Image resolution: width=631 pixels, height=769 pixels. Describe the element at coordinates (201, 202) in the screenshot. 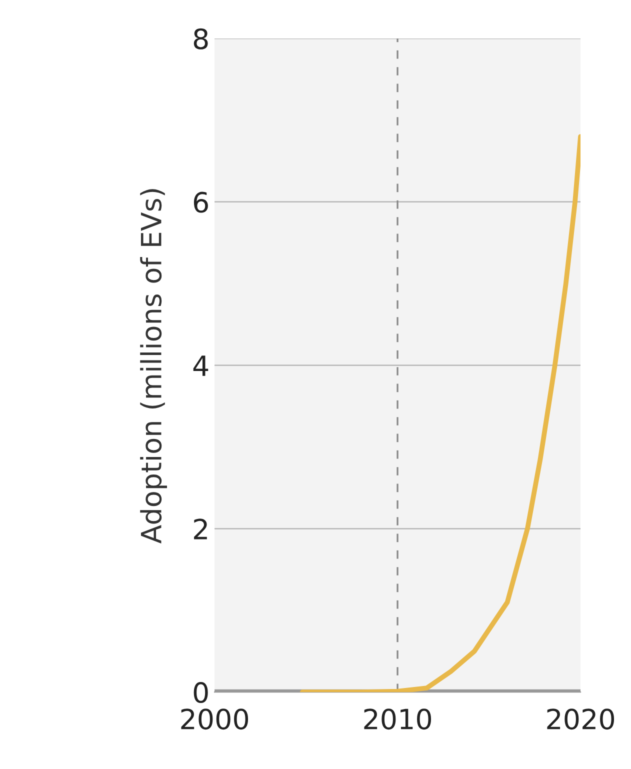

I see `y-tick-label: 6` at that location.